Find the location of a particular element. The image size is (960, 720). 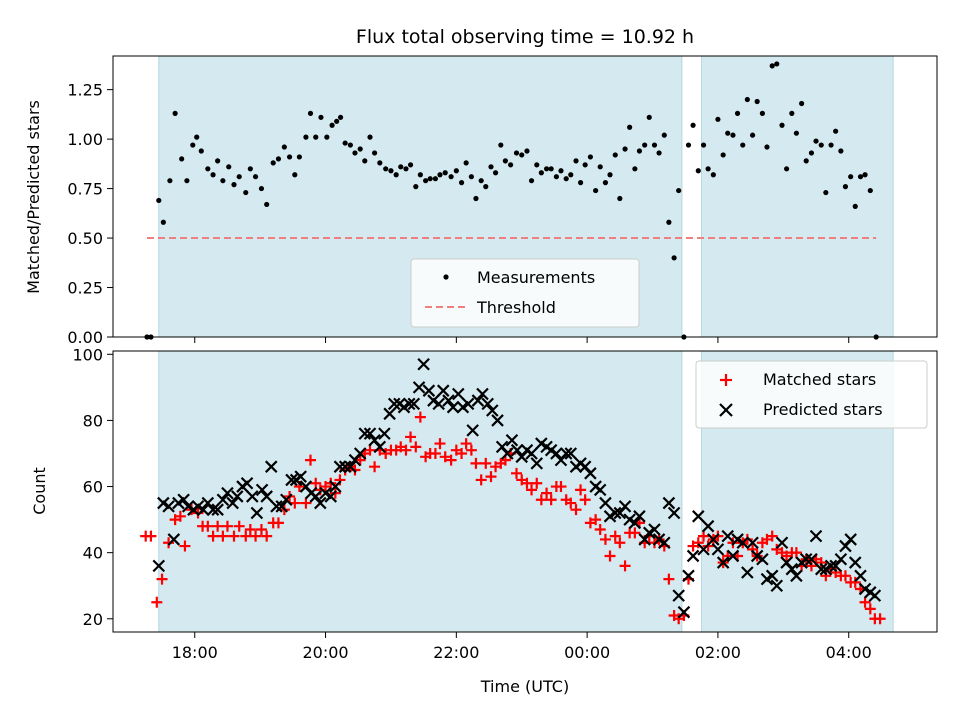

bottom-y-ticks: 20 40 60 80 100 is located at coordinates (92, 487).